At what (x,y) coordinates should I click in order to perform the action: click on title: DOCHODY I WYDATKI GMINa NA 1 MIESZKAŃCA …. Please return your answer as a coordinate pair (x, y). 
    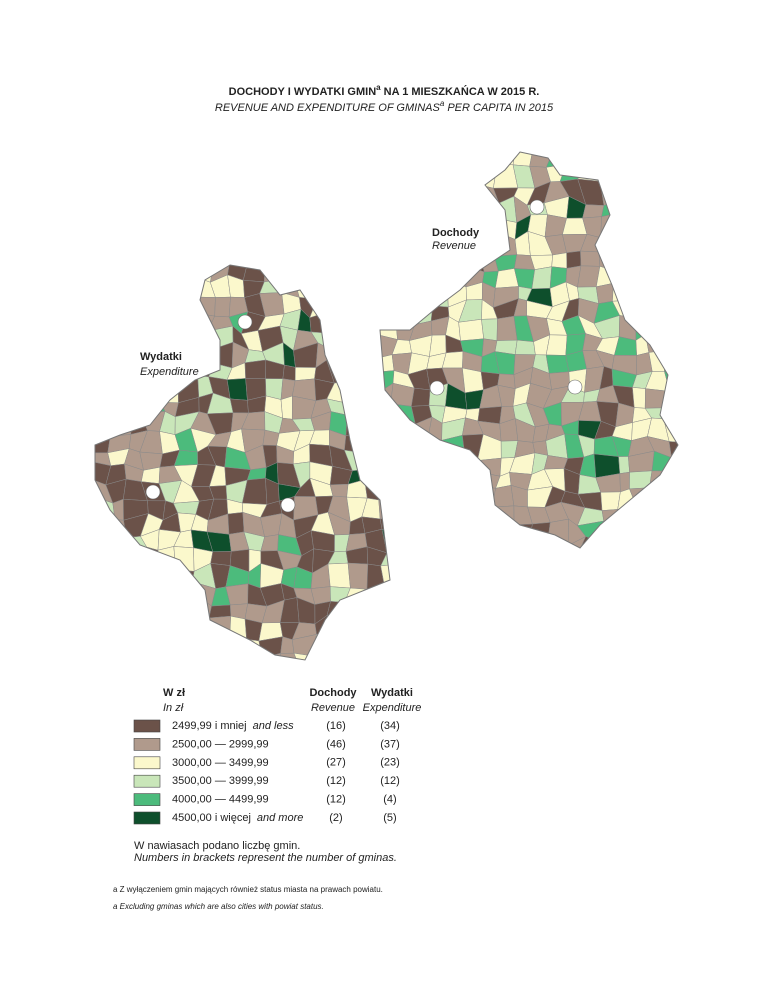
    Looking at the image, I should click on (384, 90).